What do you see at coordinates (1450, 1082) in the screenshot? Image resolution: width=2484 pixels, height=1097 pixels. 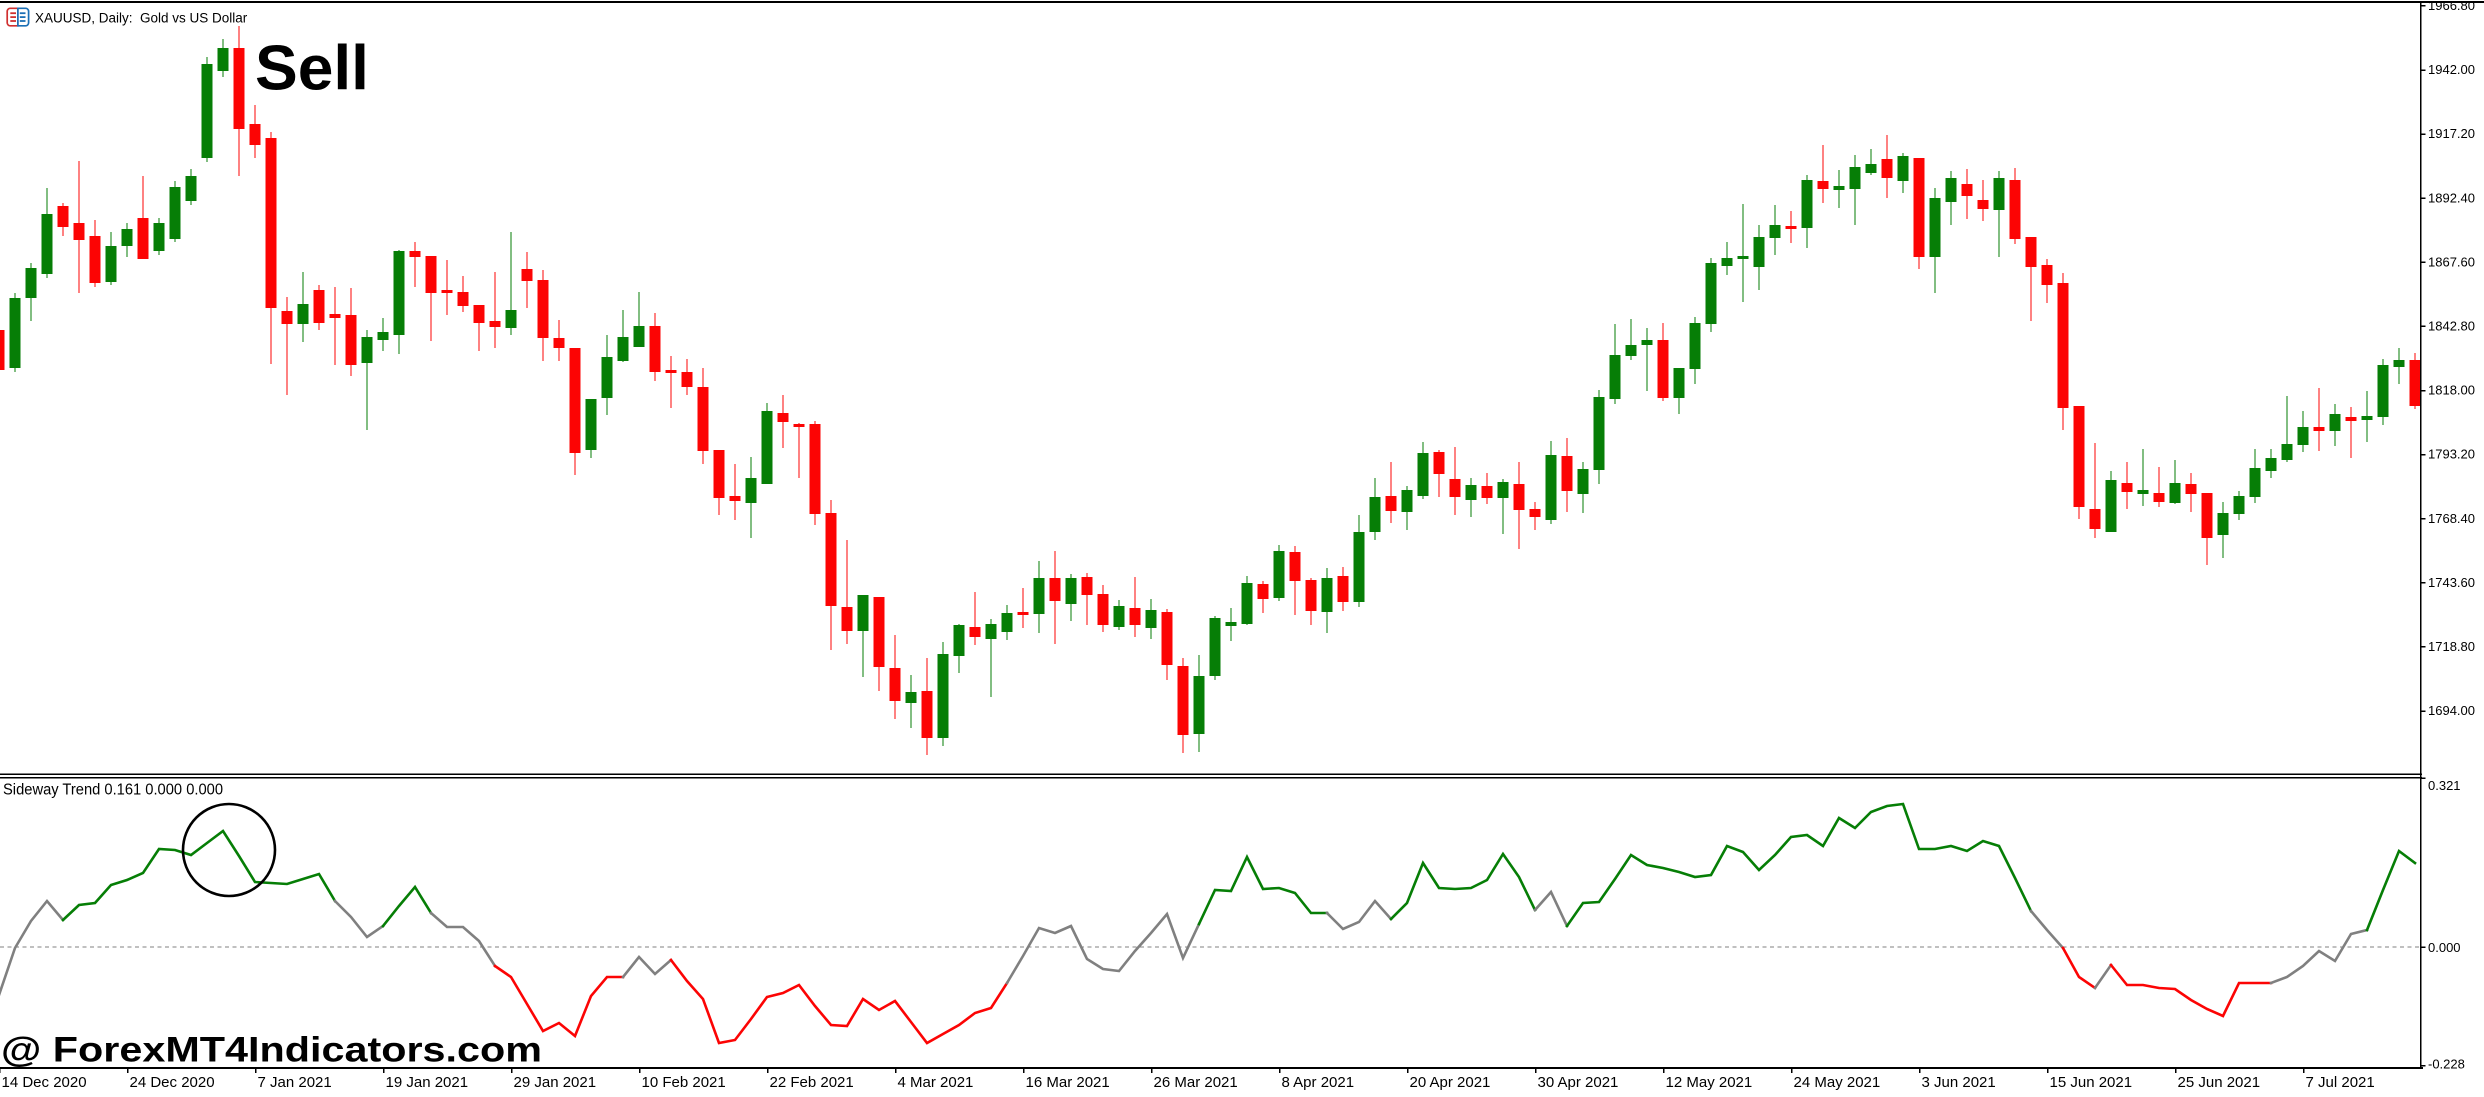 I see `svg-text: 20 Apr 2021` at bounding box center [1450, 1082].